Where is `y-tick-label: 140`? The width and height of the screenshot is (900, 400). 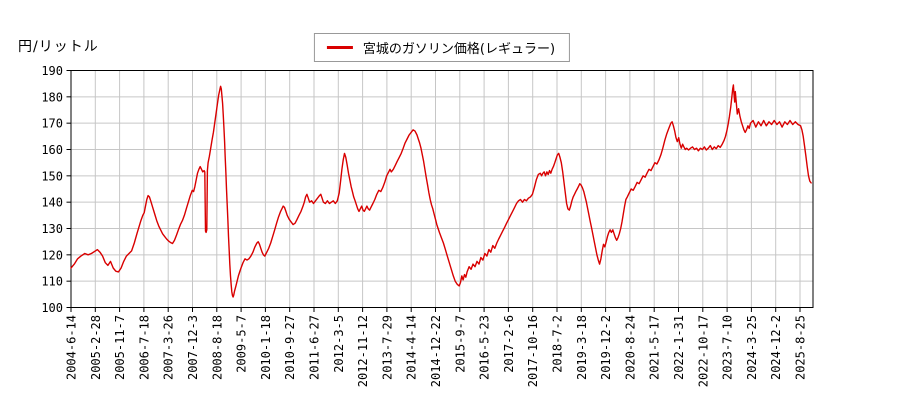 y-tick-label: 140 is located at coordinates (52, 203).